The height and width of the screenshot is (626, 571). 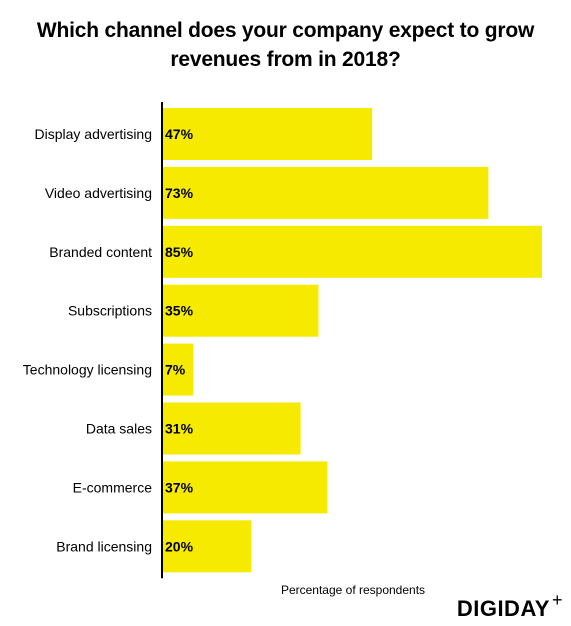 What do you see at coordinates (179, 193) in the screenshot?
I see `value-label: 73%` at bounding box center [179, 193].